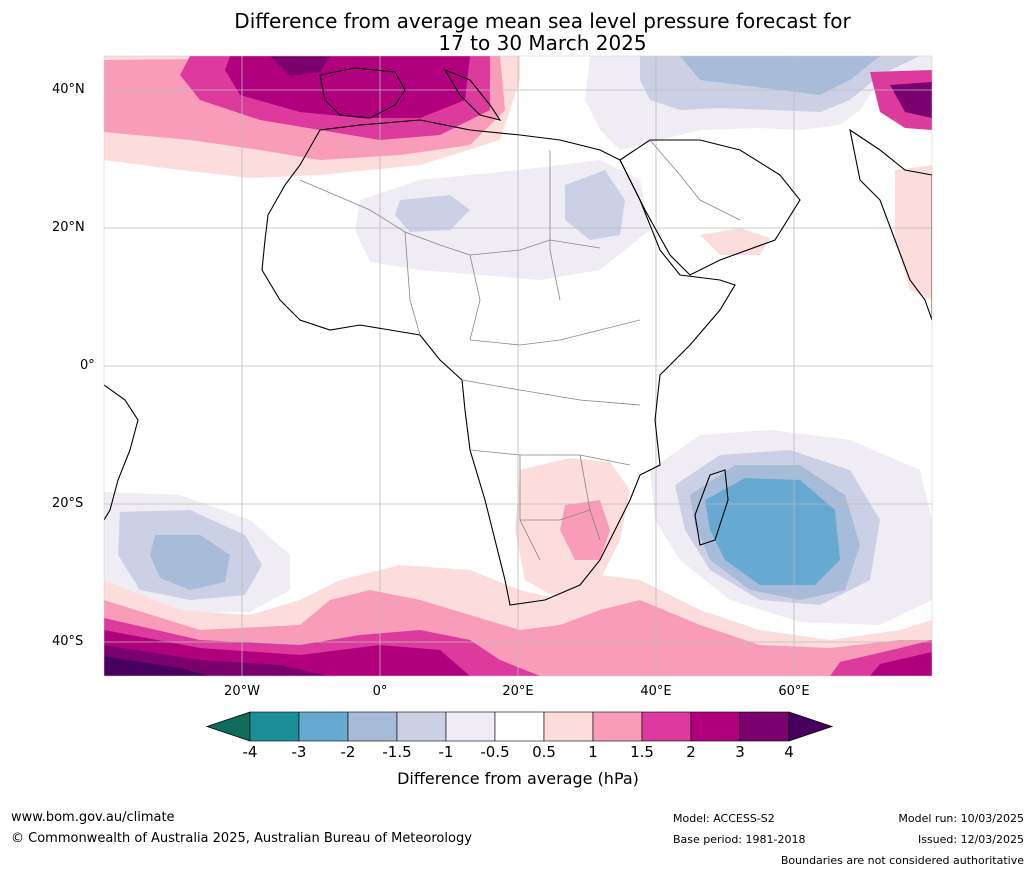 The height and width of the screenshot is (873, 1035). I want to click on indian-ocean-low-anomaly, so click(791, 527).